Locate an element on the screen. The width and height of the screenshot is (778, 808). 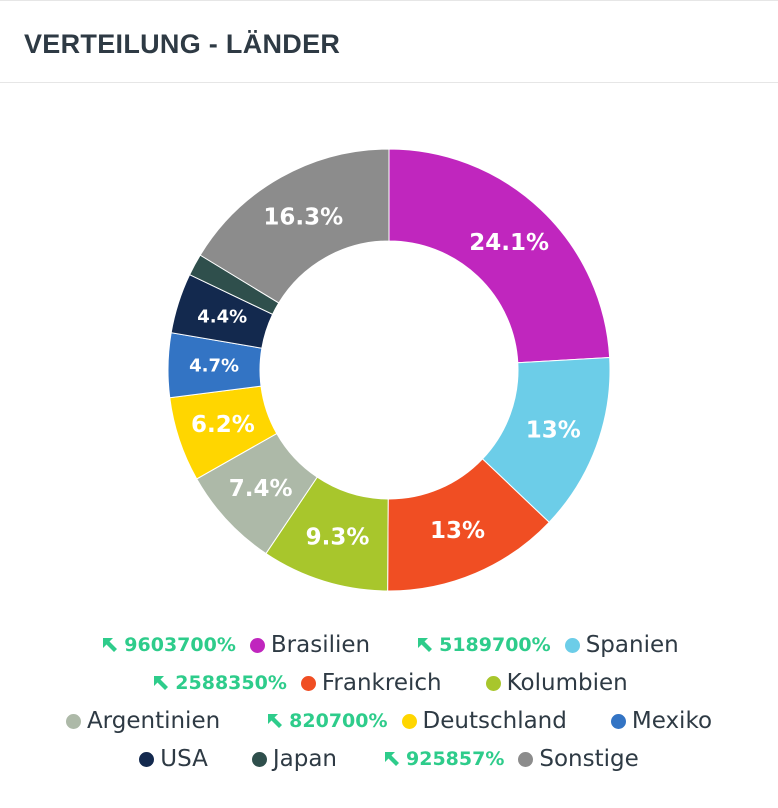
trend-indicator: 820700% is located at coordinates (326, 721).